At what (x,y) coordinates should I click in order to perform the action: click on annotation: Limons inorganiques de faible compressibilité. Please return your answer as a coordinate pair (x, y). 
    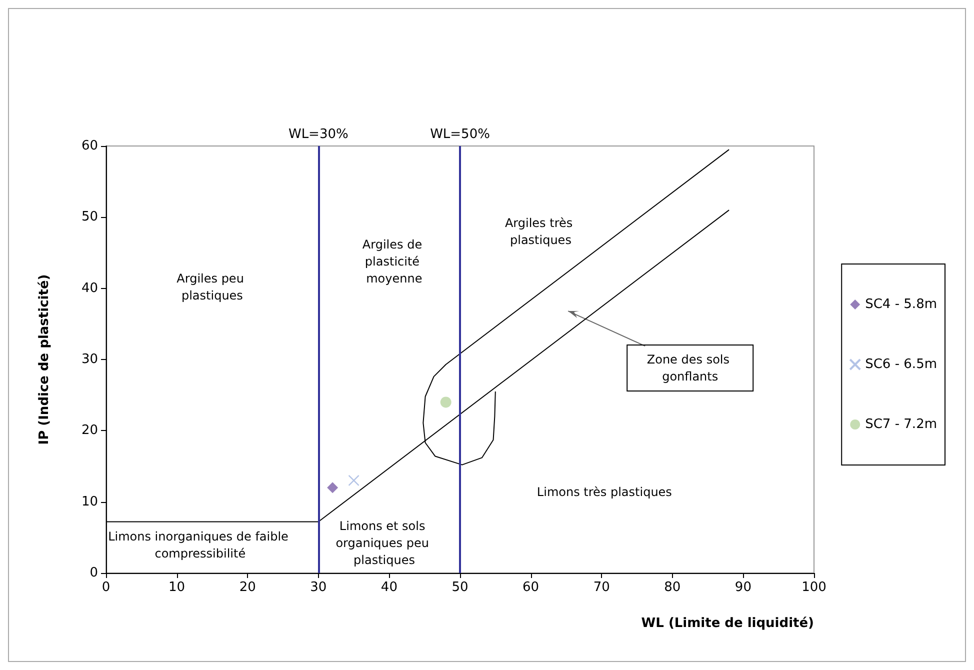
    Looking at the image, I should click on (200, 545).